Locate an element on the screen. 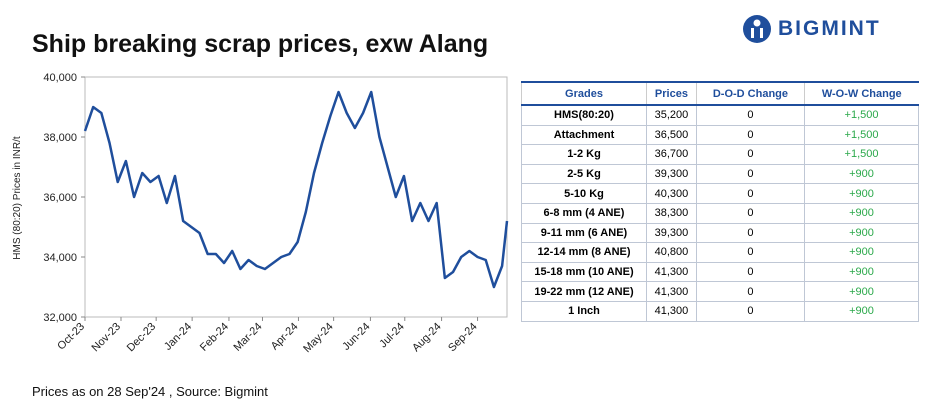 This screenshot has width=937, height=401. table-cell: 40,300 is located at coordinates (671, 193).